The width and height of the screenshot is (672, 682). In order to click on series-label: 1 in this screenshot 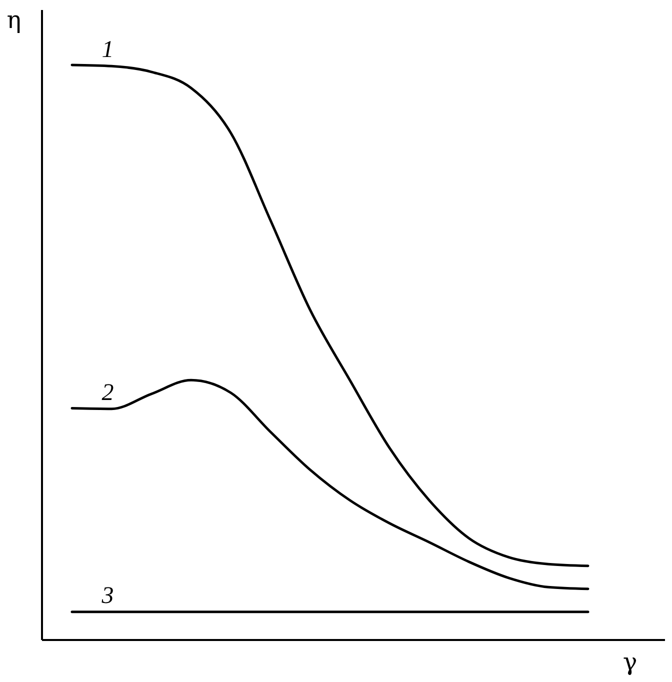, I will do `click(108, 50)`.